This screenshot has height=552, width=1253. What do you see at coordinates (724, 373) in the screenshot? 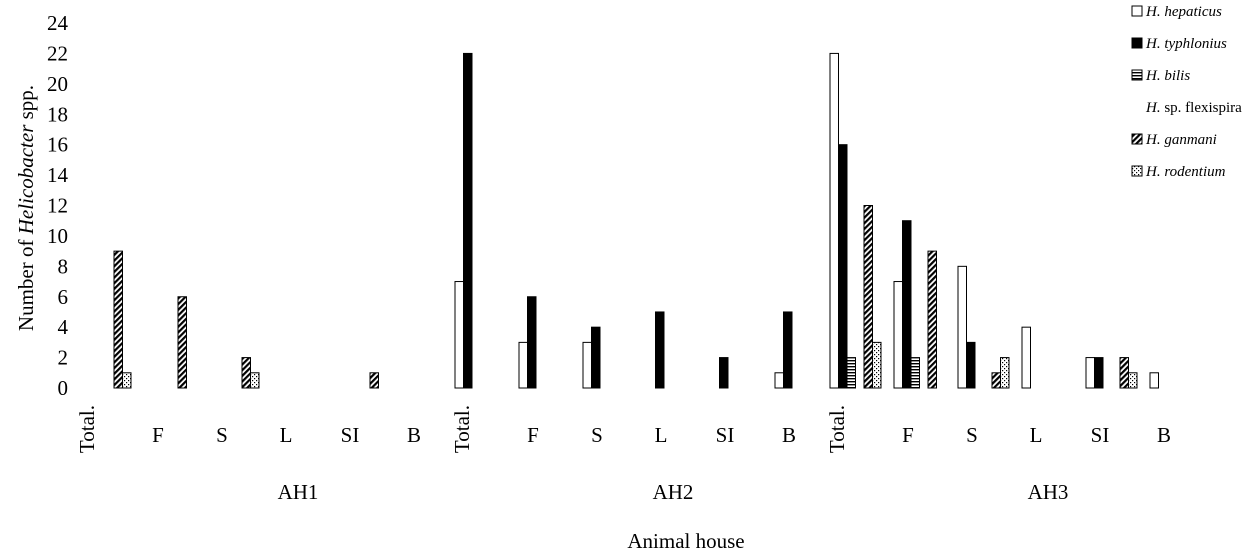
I see `bar-typhlonius-AH2-SI` at bounding box center [724, 373].